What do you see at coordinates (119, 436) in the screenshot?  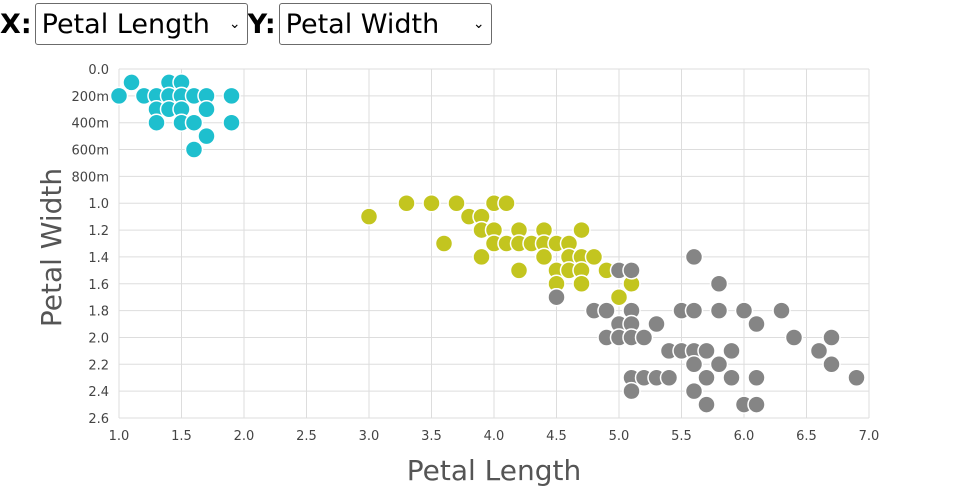 I see `x-tick-label: 1.0` at bounding box center [119, 436].